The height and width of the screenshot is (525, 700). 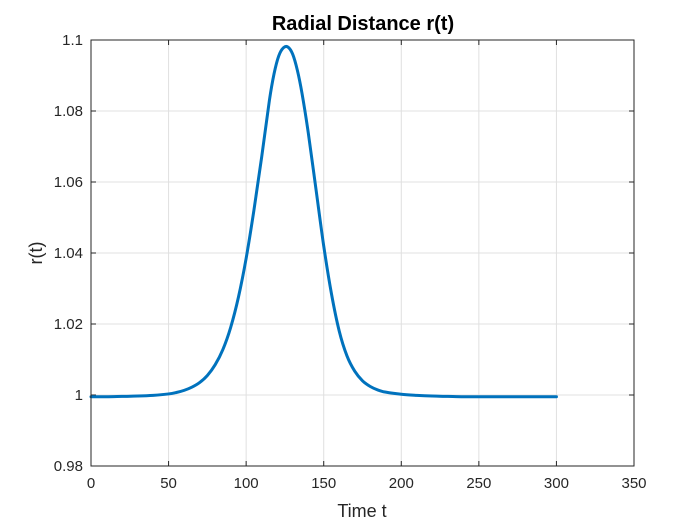 I want to click on x-tick-label: 350, so click(x=633, y=483).